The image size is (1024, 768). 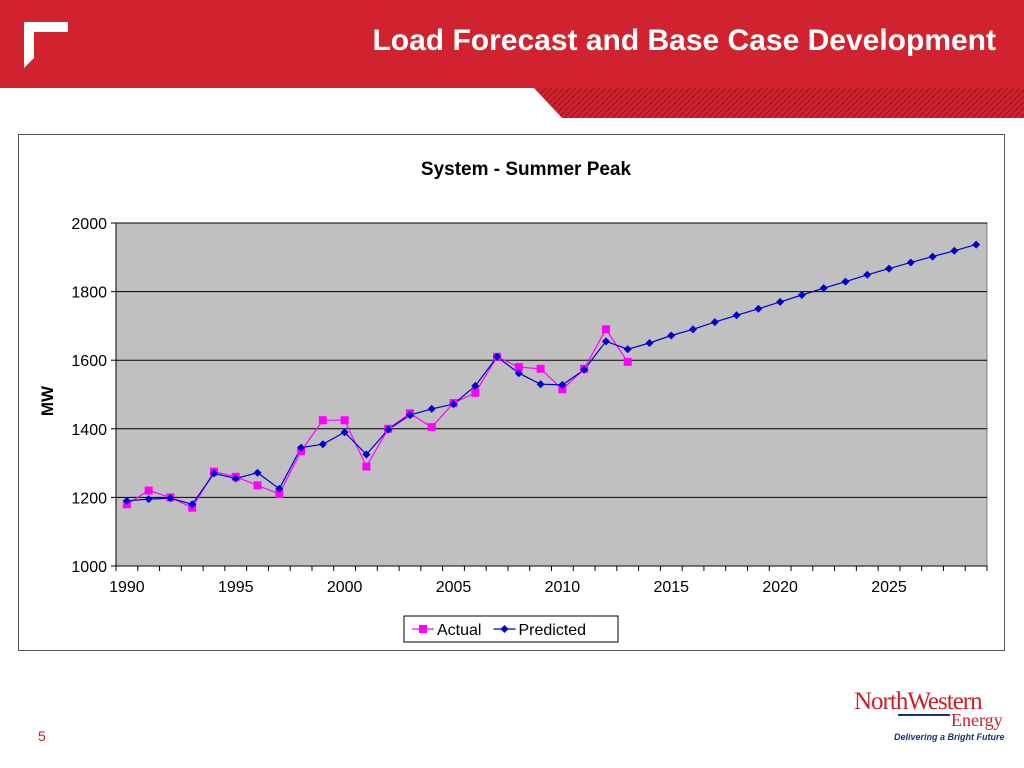 What do you see at coordinates (563, 587) in the screenshot?
I see `x-tick-label: 2010` at bounding box center [563, 587].